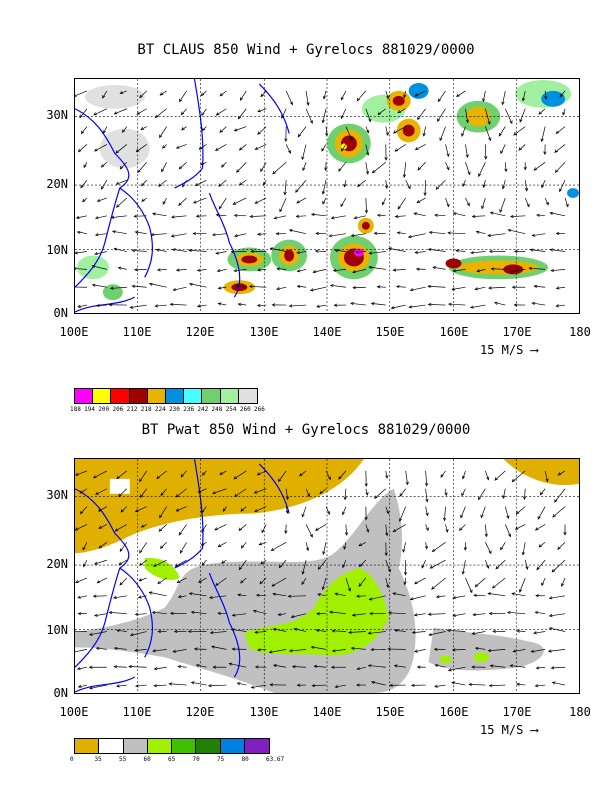  I want to click on colorbar-label: 0, so click(72, 759).